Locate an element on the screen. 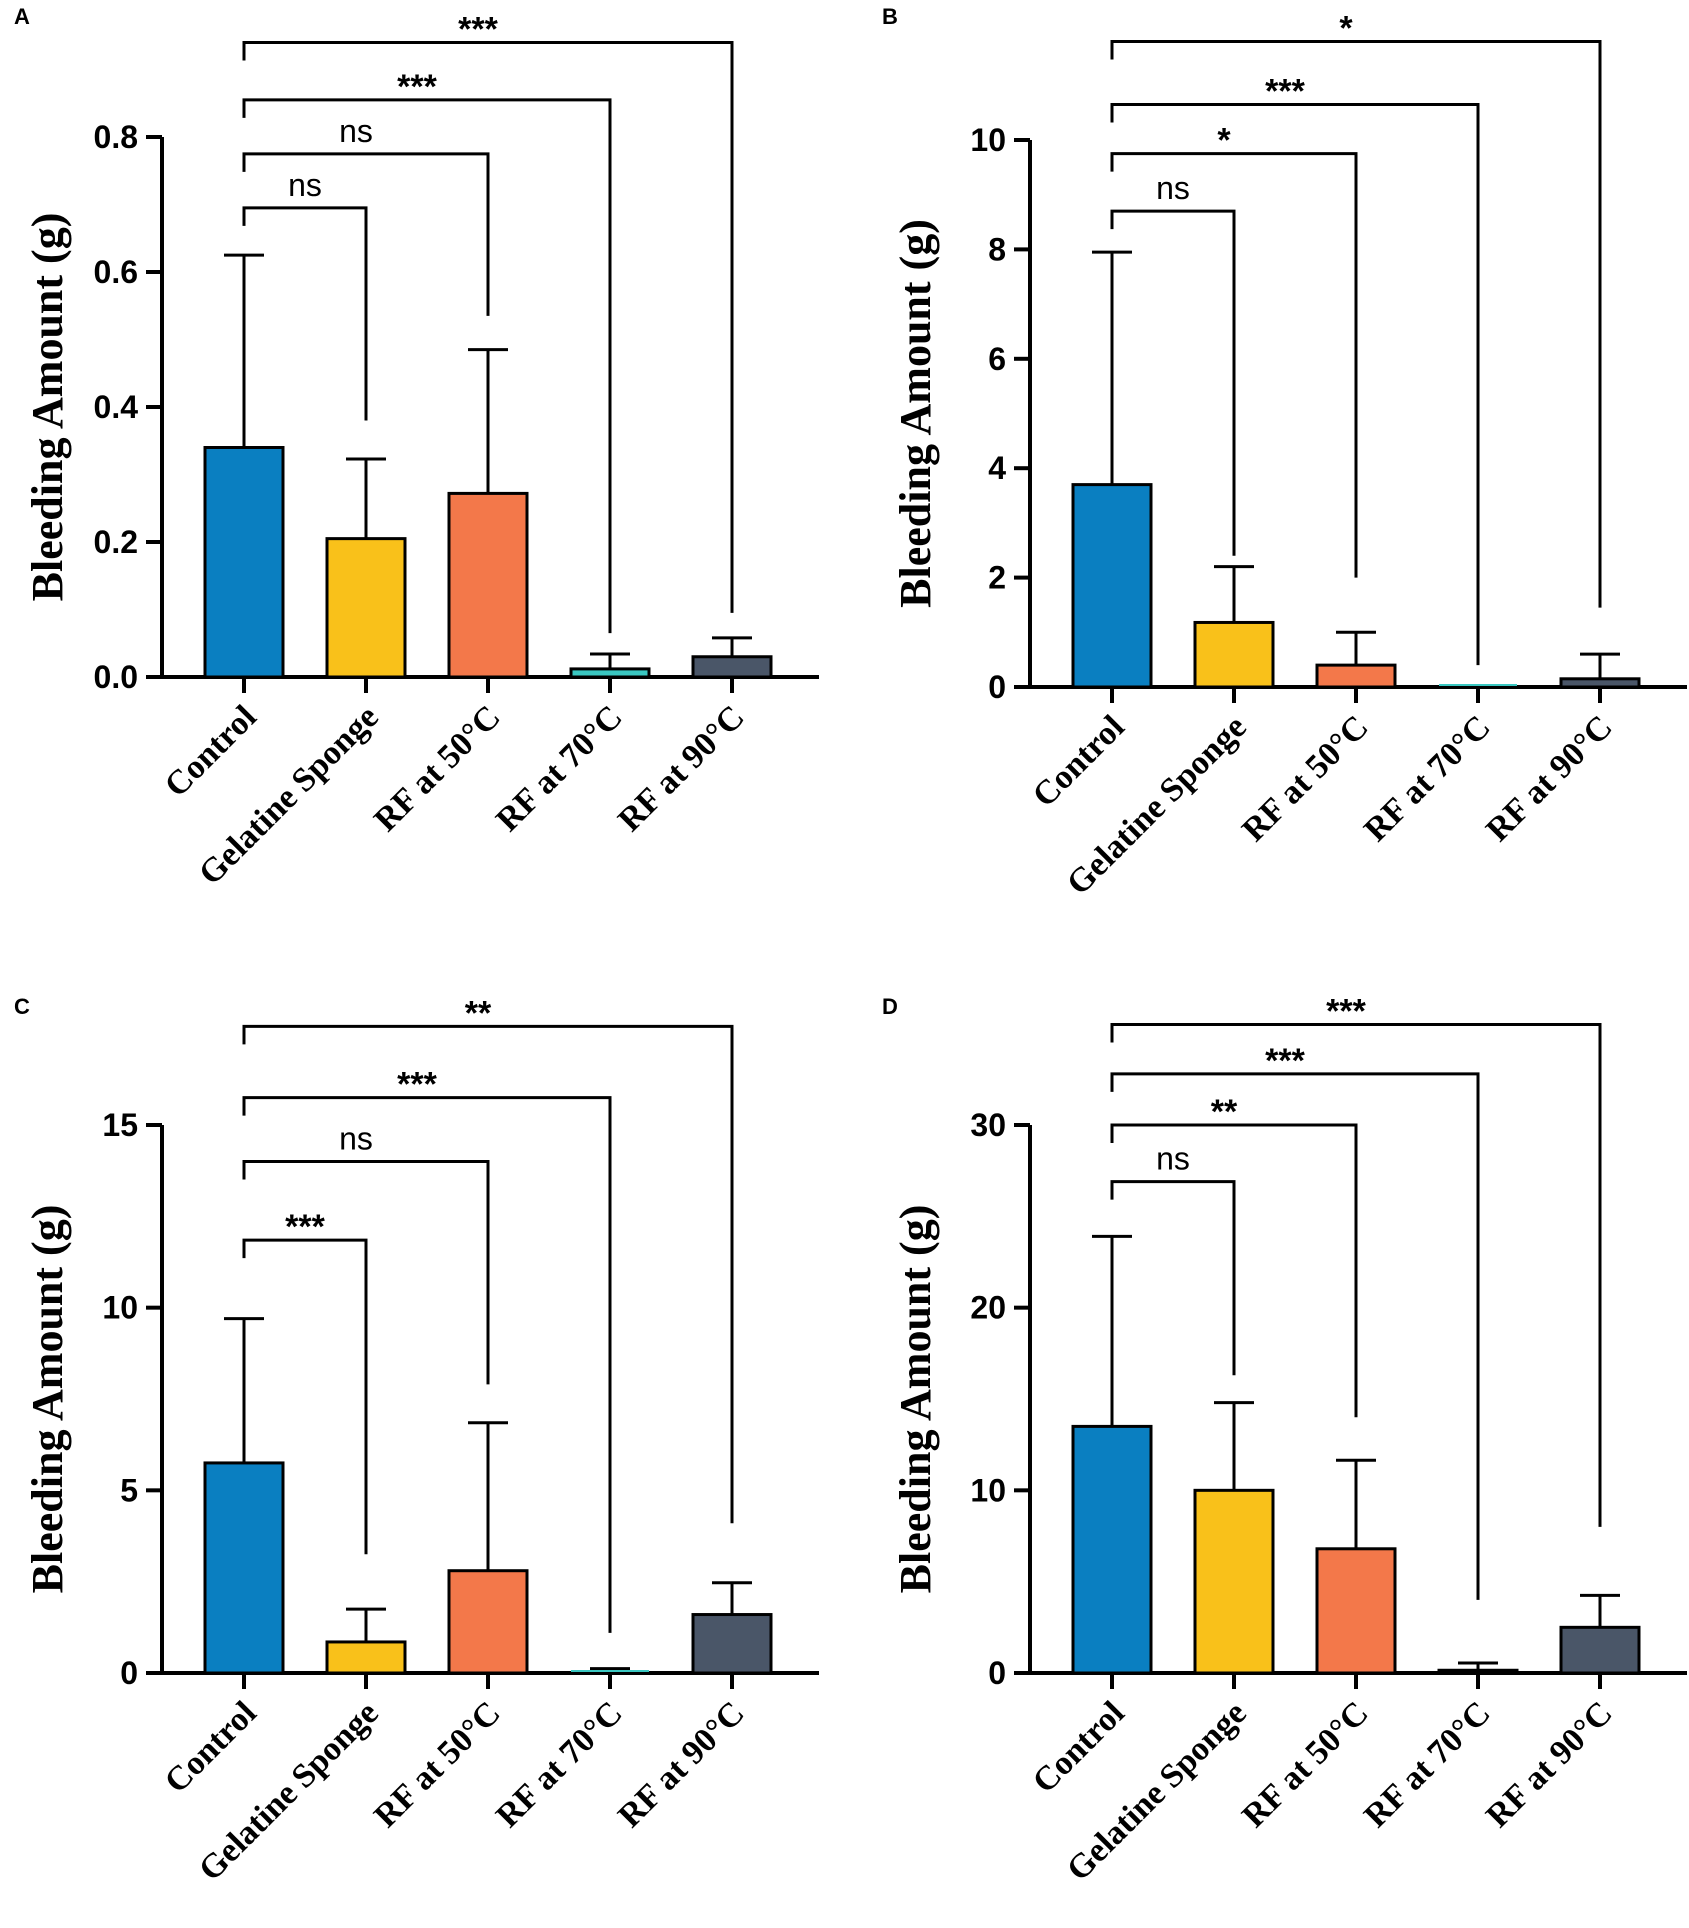 Image resolution: width=1689 pixels, height=1928 pixels. y-tick-label: 30 is located at coordinates (988, 1125).